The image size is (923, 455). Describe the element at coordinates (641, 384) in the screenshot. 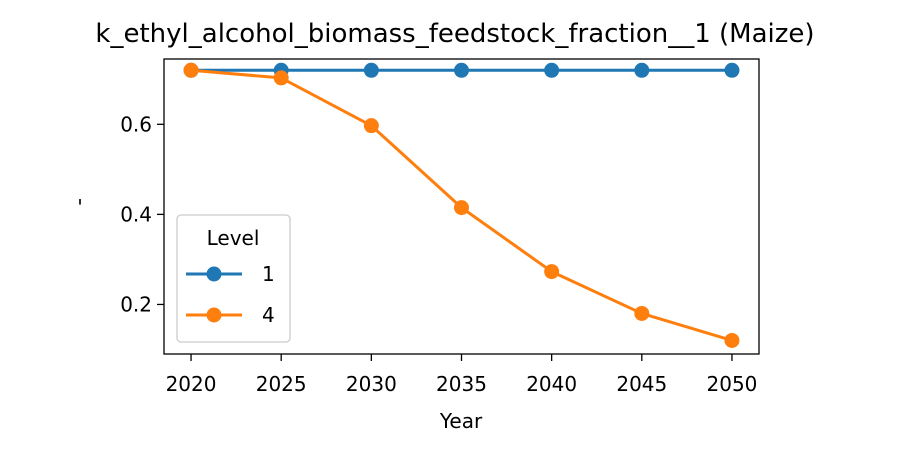

I see `x-tick-label: 2045` at that location.